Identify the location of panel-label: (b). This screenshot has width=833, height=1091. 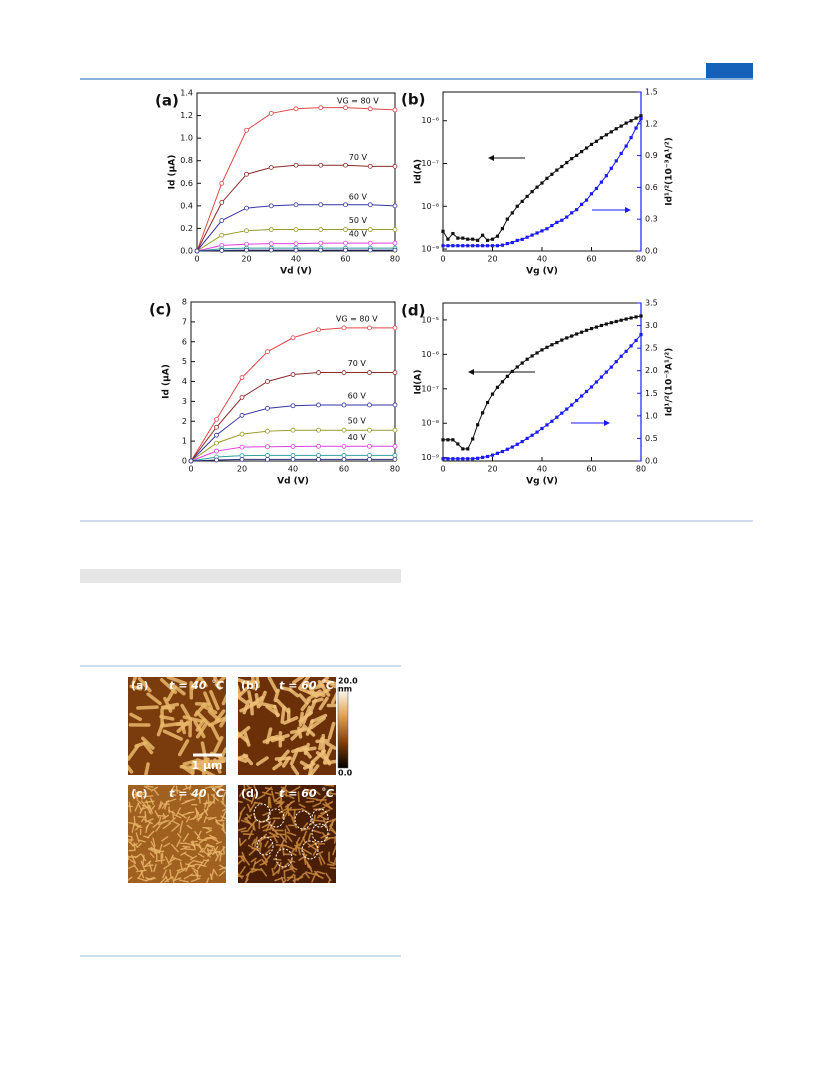
(413, 100).